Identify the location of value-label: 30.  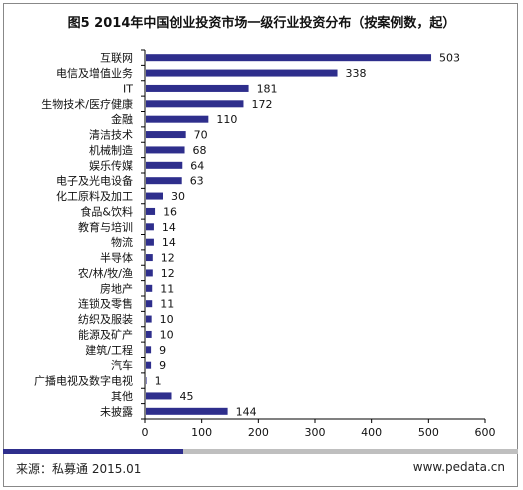
(178, 196).